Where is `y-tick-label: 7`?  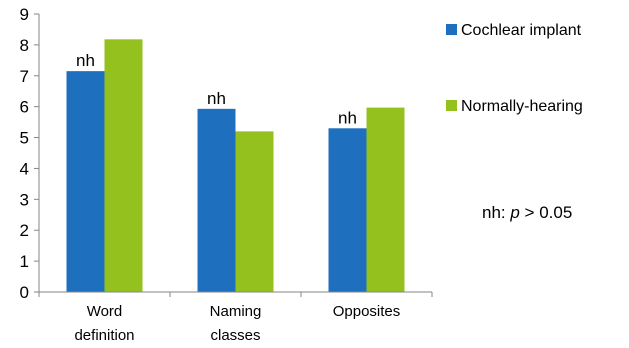
y-tick-label: 7 is located at coordinates (24, 76).